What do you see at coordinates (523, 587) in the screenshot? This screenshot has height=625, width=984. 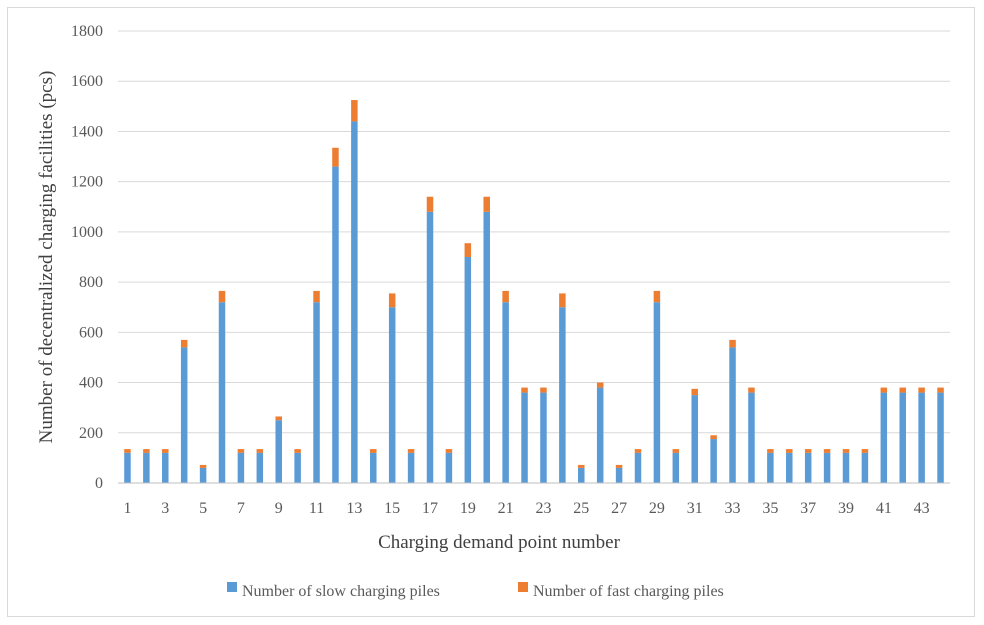 I see `legend-swatch-fast` at bounding box center [523, 587].